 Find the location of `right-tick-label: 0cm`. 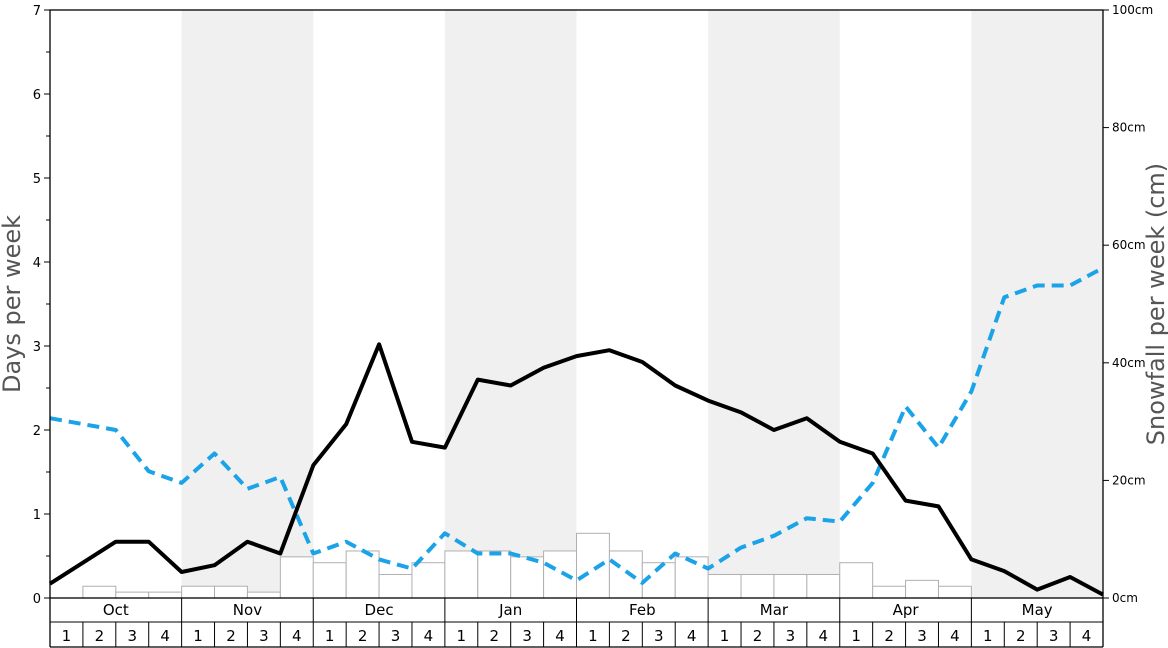

right-tick-label: 0cm is located at coordinates (1125, 598).